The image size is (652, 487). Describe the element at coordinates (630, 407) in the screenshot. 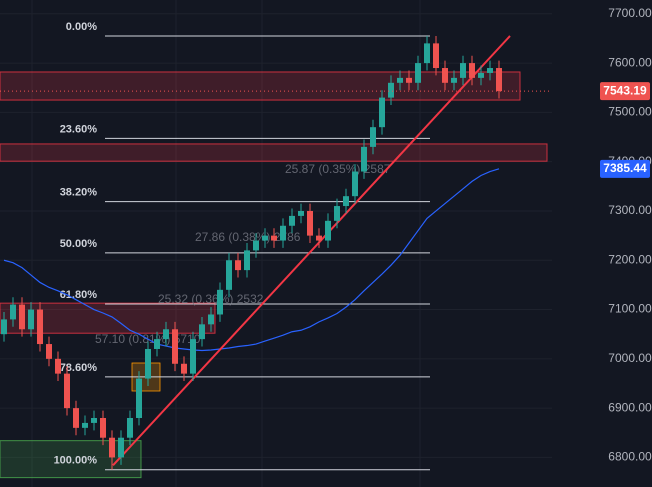

I see `y-tick-label: 6900.00` at that location.